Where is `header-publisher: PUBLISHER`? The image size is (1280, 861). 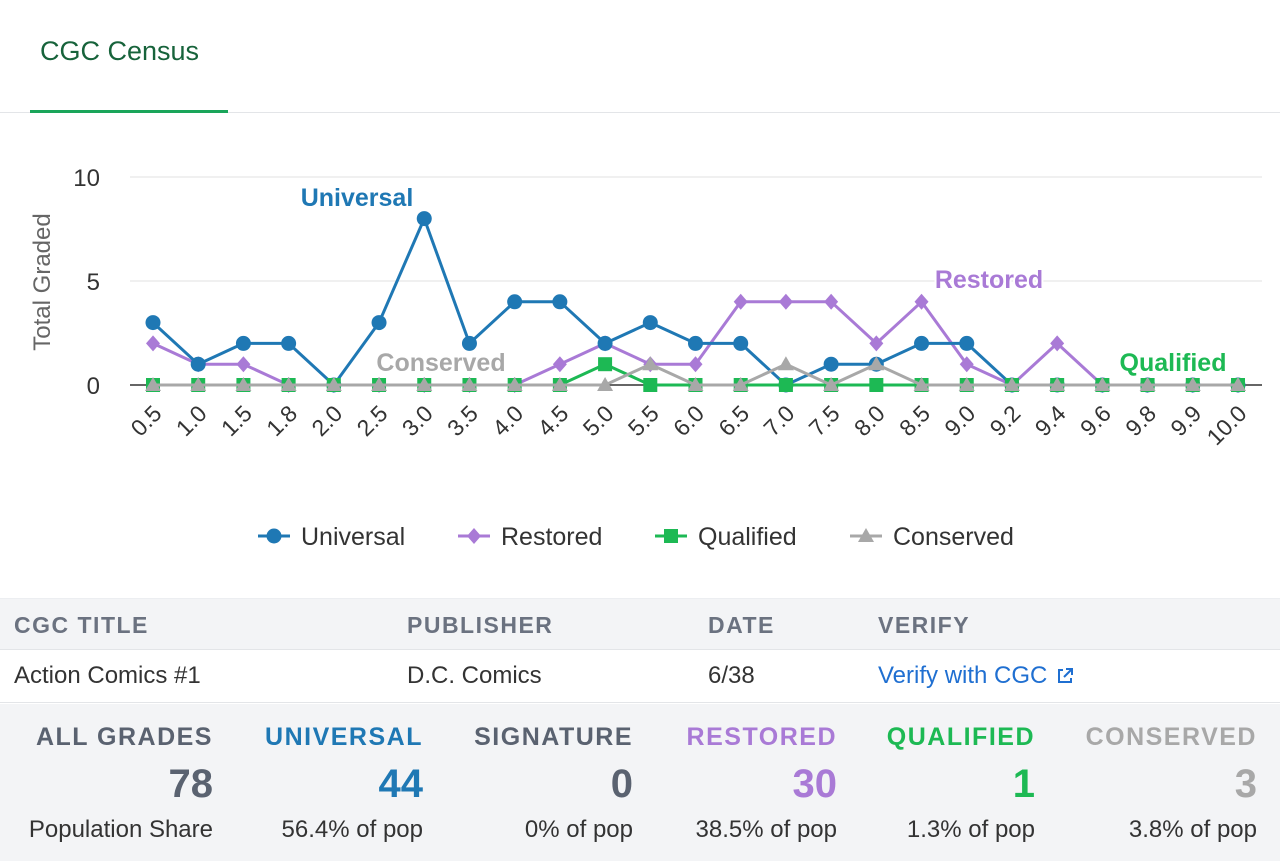 header-publisher: PUBLISHER is located at coordinates (480, 625).